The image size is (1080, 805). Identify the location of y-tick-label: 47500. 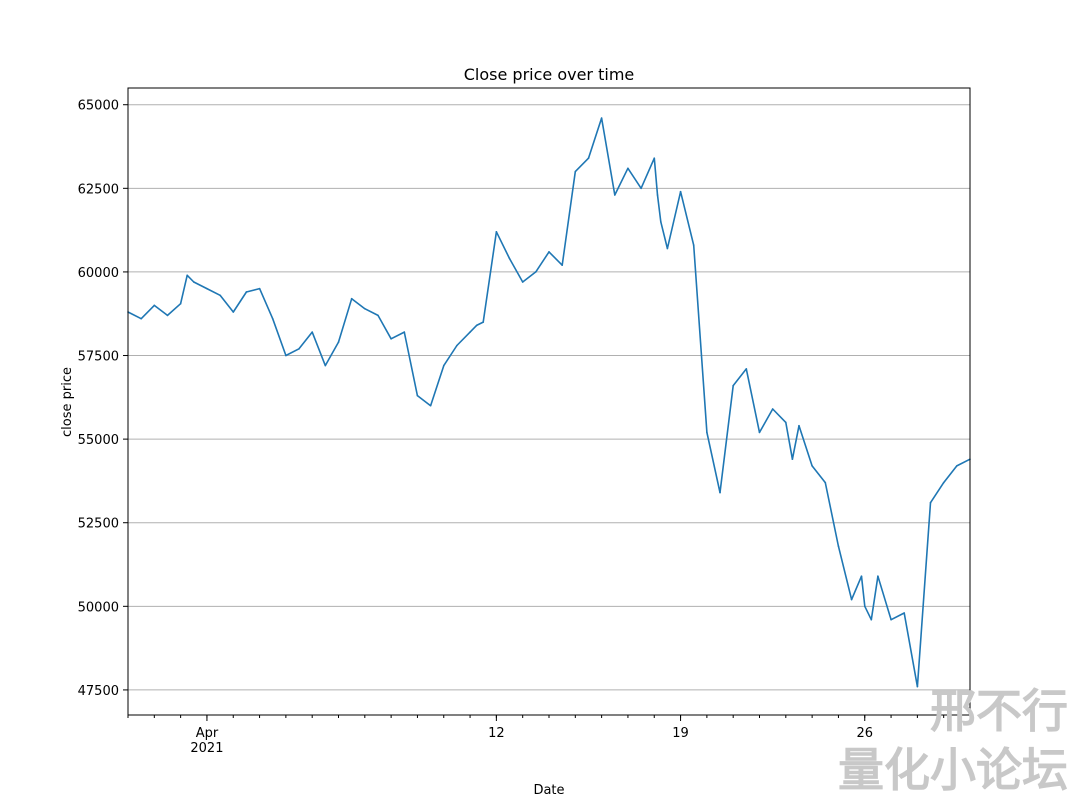
(98, 691).